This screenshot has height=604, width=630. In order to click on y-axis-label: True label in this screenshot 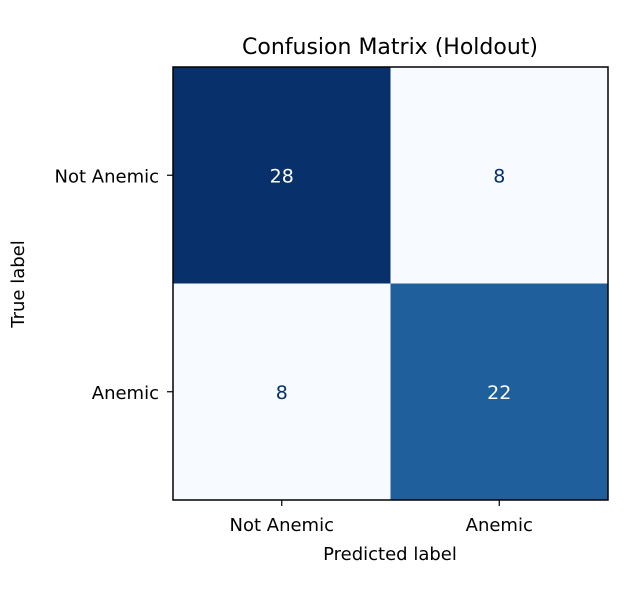, I will do `click(18, 284)`.